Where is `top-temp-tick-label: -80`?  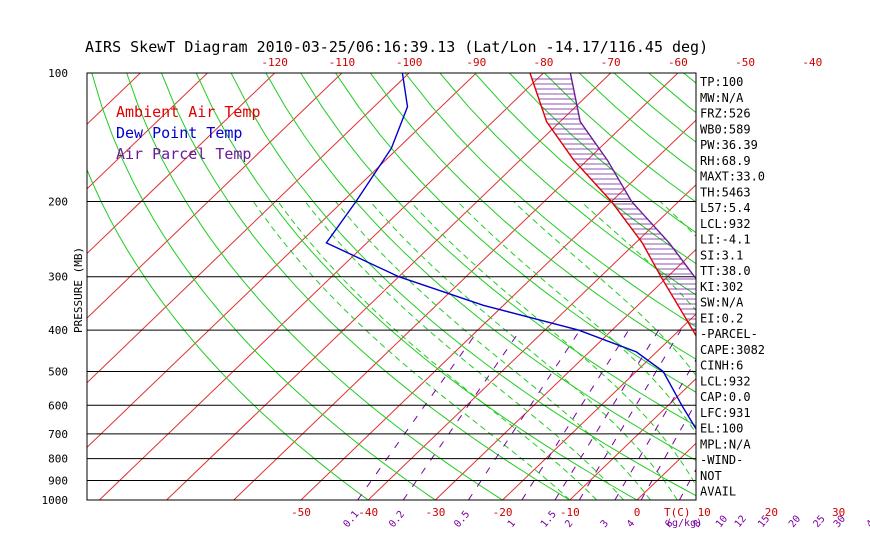 top-temp-tick-label: -80 is located at coordinates (544, 62).